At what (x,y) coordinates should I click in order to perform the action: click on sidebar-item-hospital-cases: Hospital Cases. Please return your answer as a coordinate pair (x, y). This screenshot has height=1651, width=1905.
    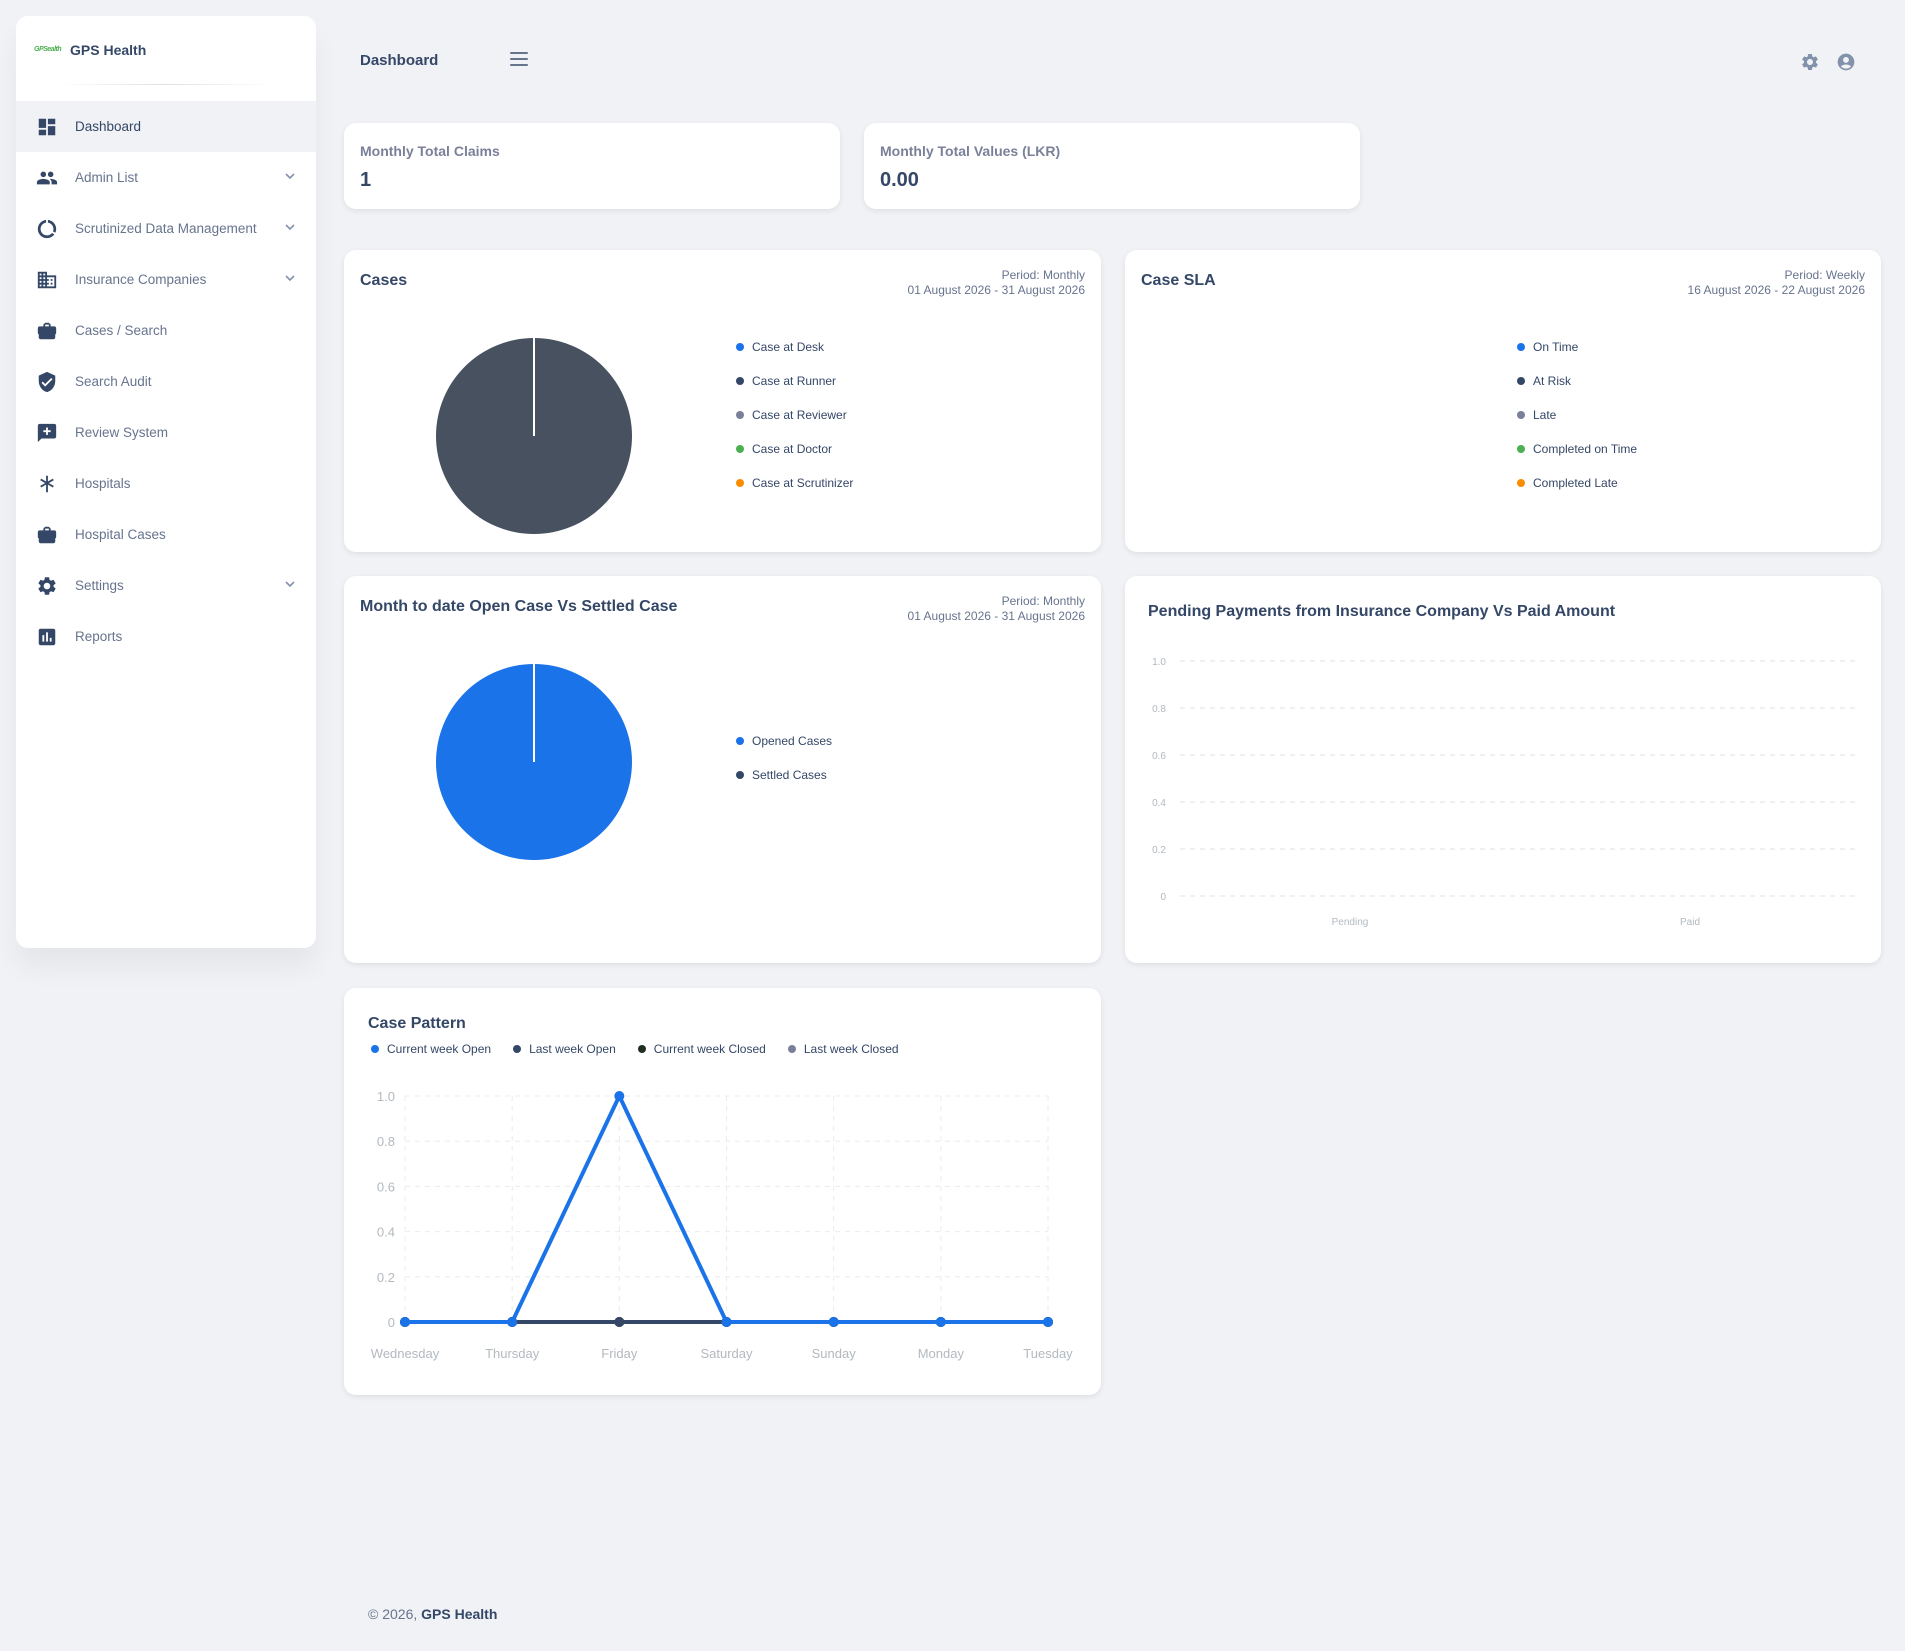
    Looking at the image, I should click on (166, 534).